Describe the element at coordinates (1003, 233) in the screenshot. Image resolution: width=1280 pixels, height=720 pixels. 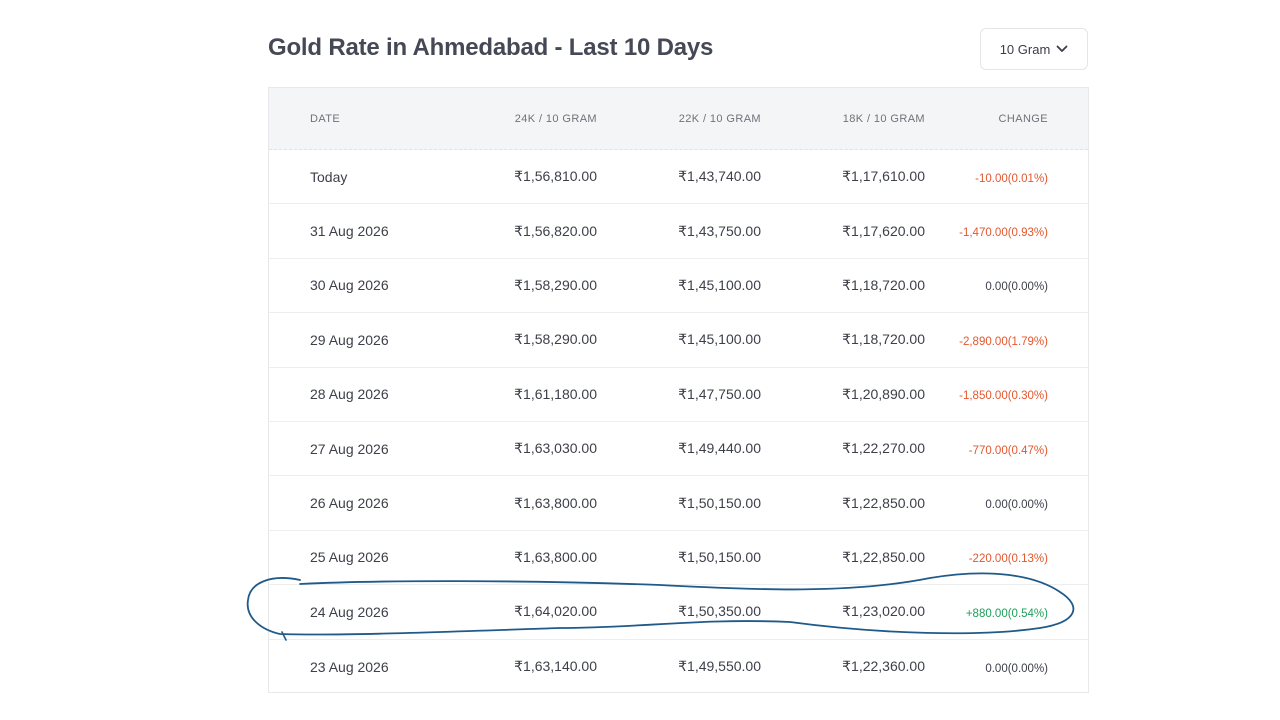
I see `change-value: -1,470.00(0.93%)` at that location.